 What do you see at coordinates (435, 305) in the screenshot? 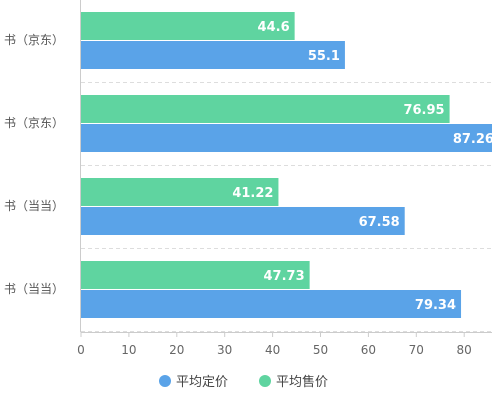
I see `data-label: 79.34` at bounding box center [435, 305].